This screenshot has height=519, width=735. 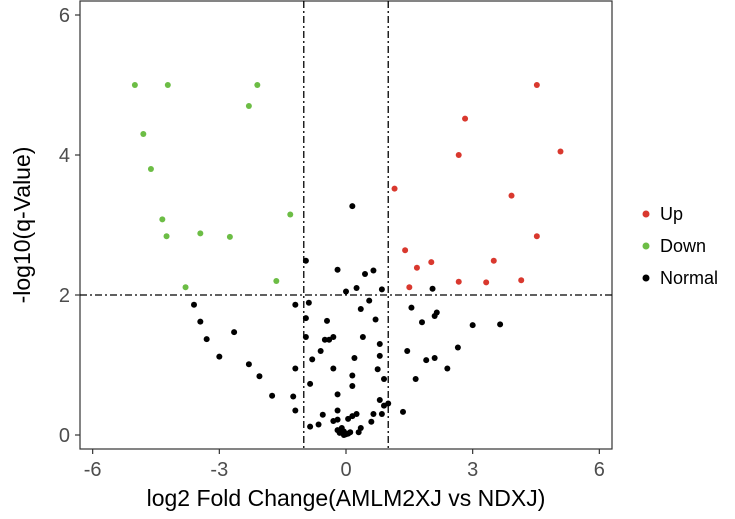 I want to click on y-tick-label-1: 2, so click(x=64, y=296).